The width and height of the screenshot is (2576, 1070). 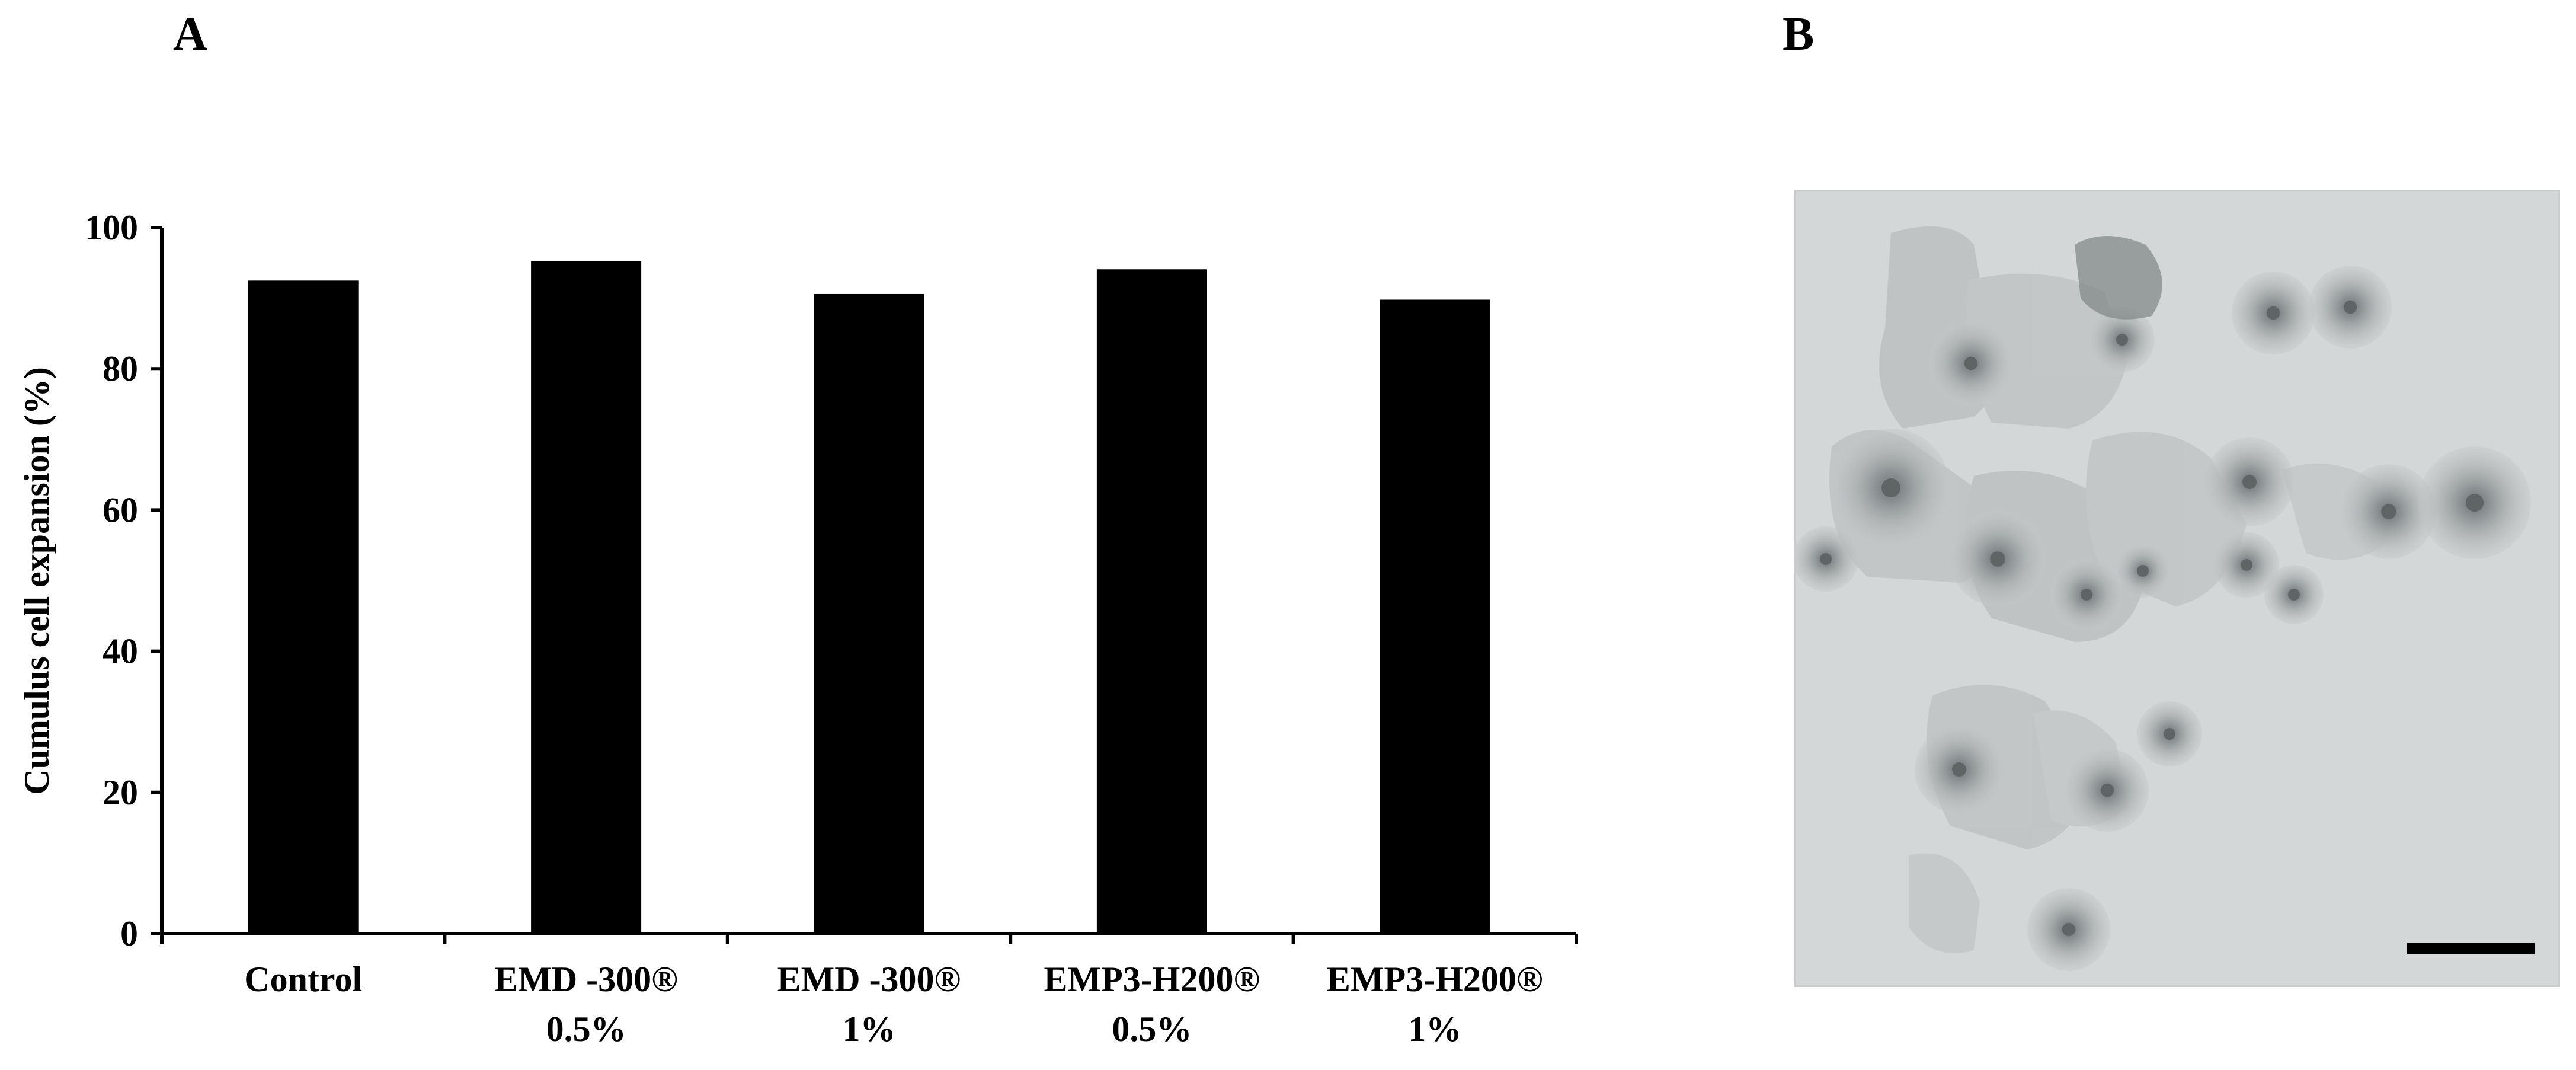 What do you see at coordinates (1799, 34) in the screenshot?
I see `panel-label-b: B` at bounding box center [1799, 34].